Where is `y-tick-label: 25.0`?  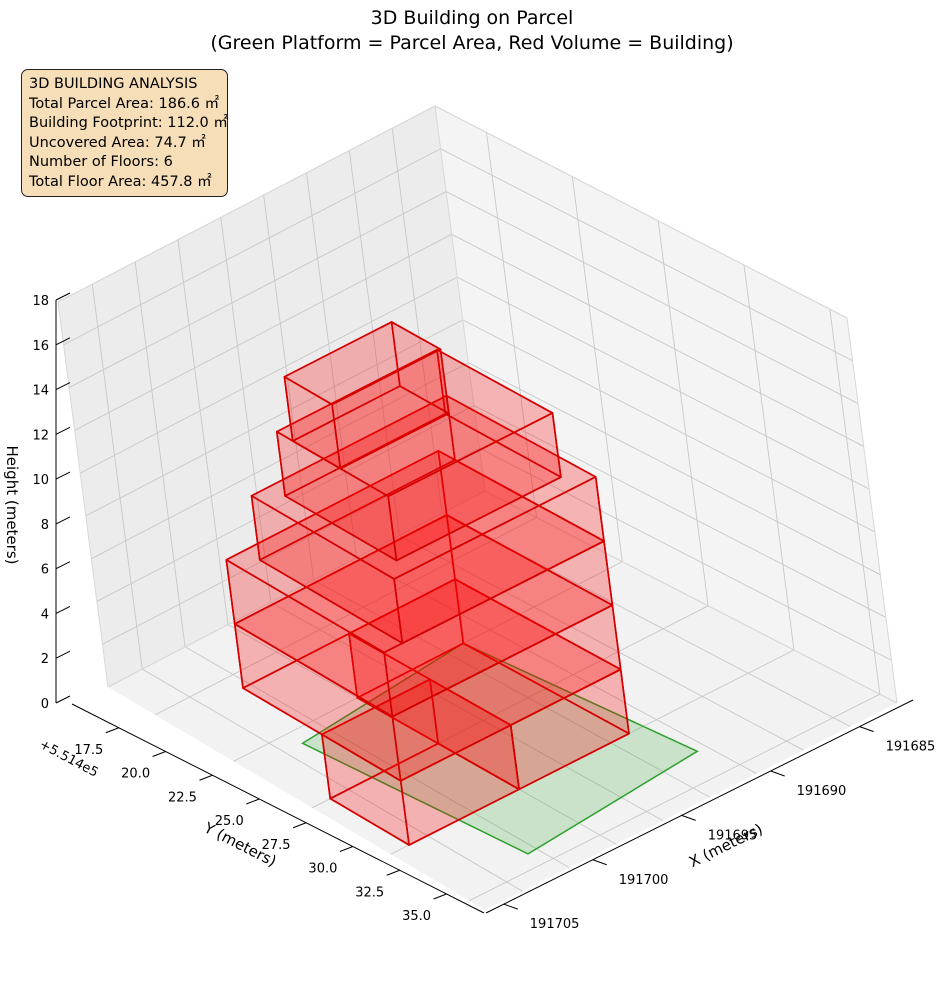 y-tick-label: 25.0 is located at coordinates (229, 821).